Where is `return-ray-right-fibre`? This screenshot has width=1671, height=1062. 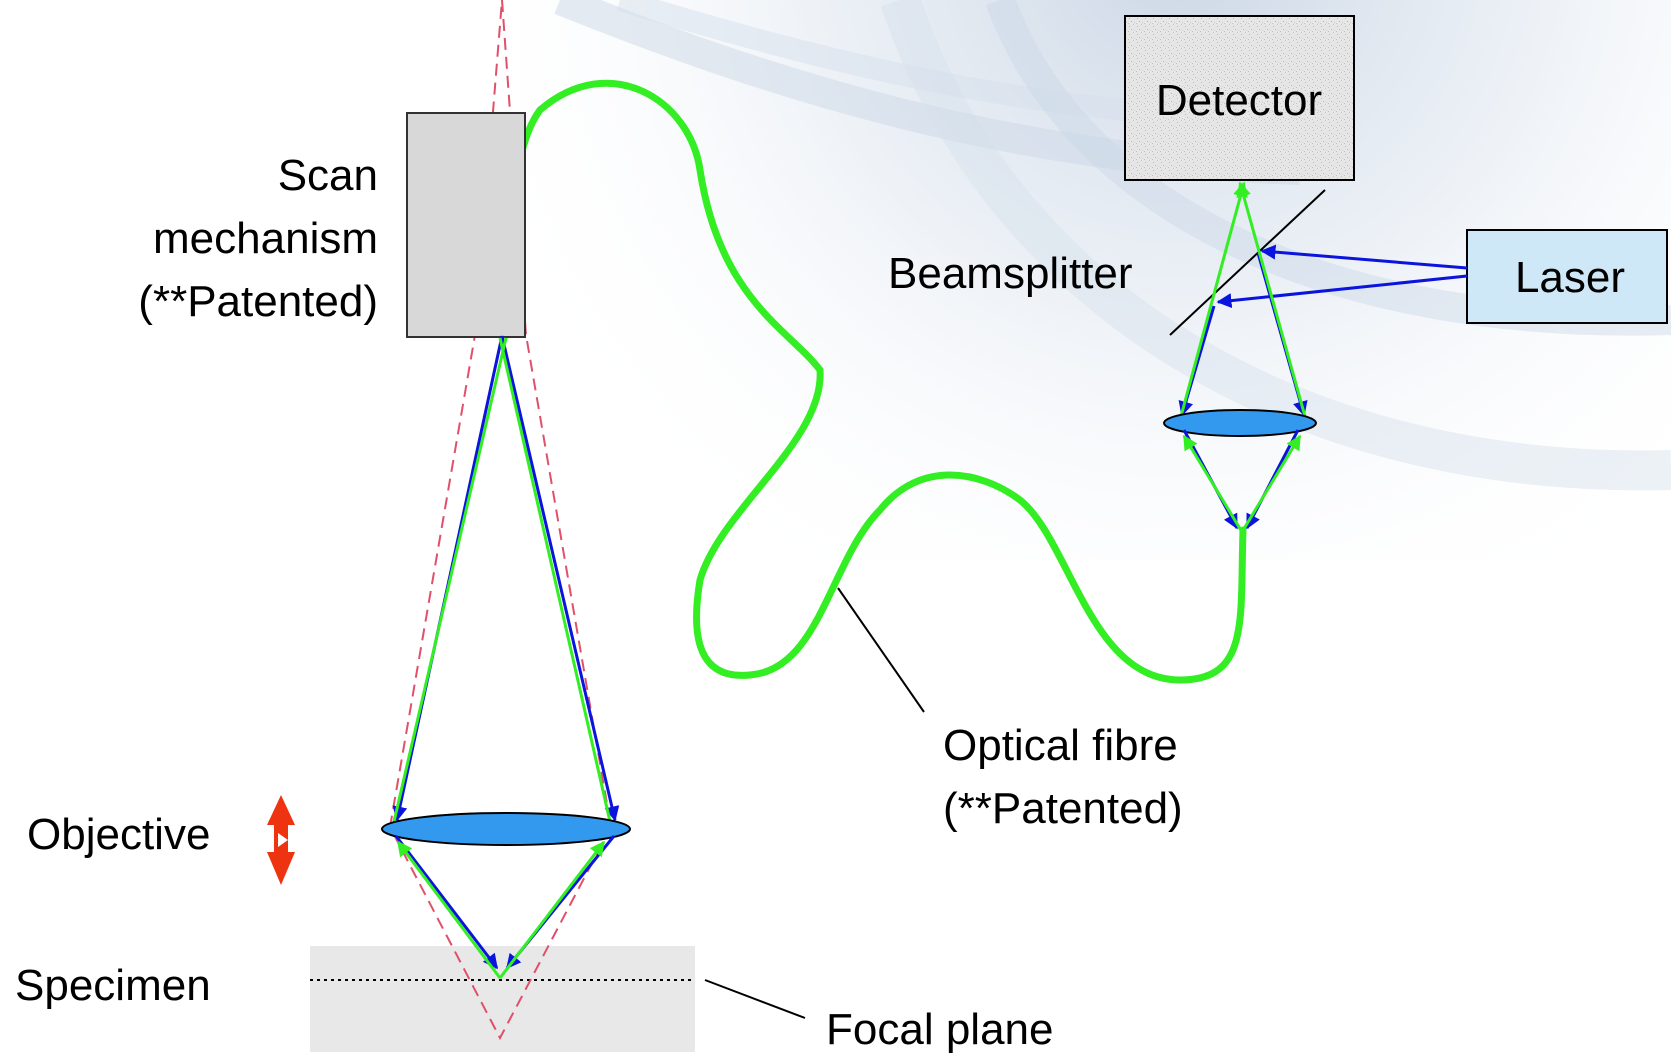 return-ray-right-fibre is located at coordinates (1271, 483).